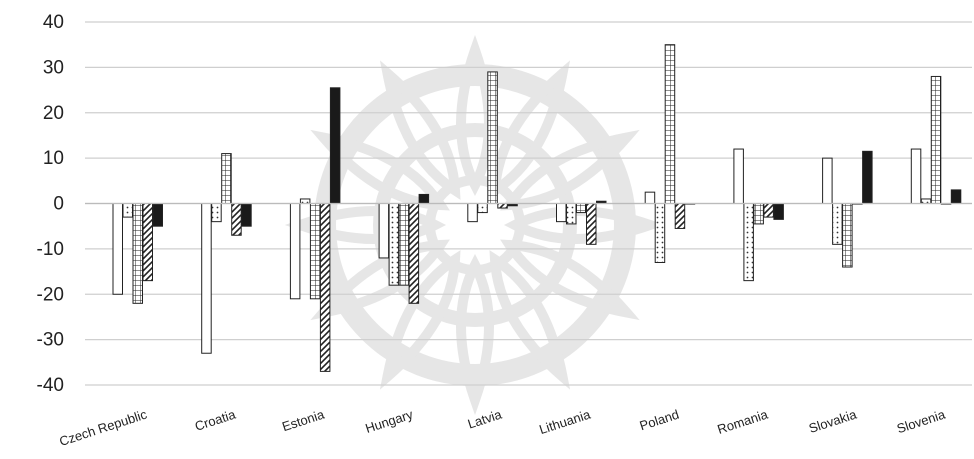 The image size is (974, 459). I want to click on y-tick-label: -30, so click(50, 340).